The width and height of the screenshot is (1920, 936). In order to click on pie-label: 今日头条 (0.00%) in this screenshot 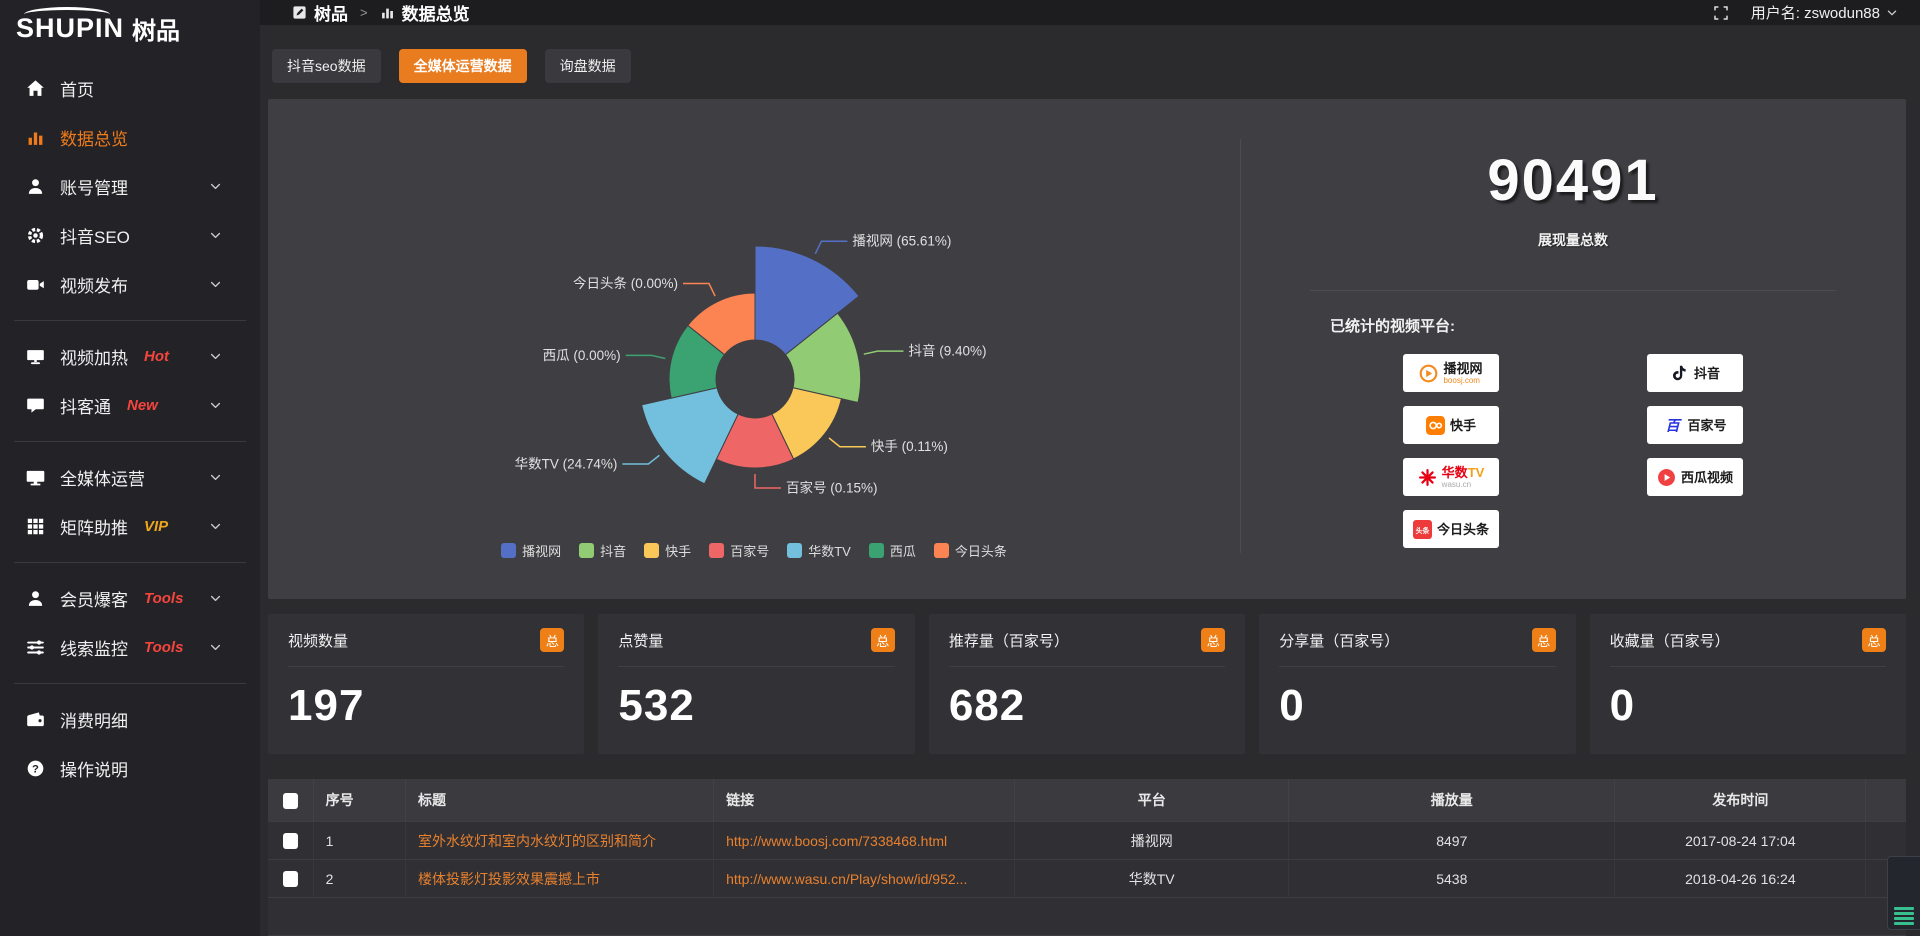, I will do `click(625, 283)`.